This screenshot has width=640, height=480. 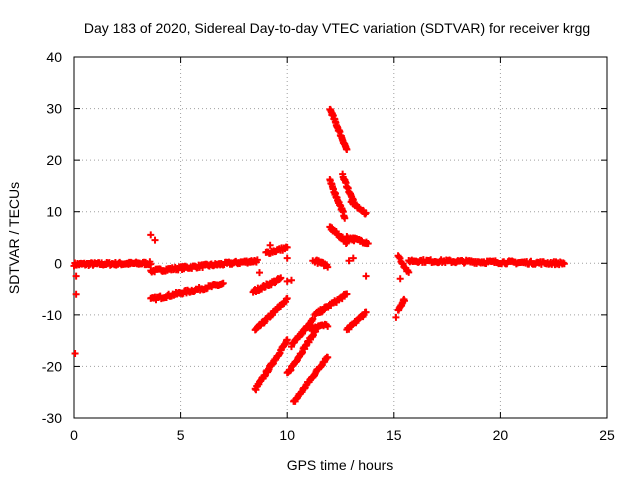 I want to click on y-tick-label: 20, so click(x=54, y=160).